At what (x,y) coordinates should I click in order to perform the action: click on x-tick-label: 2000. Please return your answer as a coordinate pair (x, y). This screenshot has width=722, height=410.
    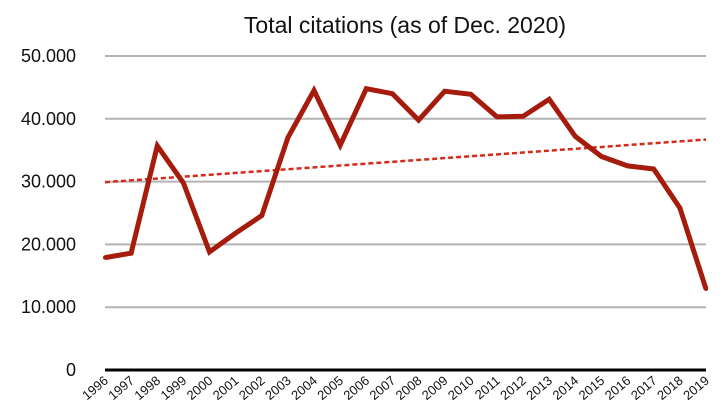
    Looking at the image, I should click on (200, 388).